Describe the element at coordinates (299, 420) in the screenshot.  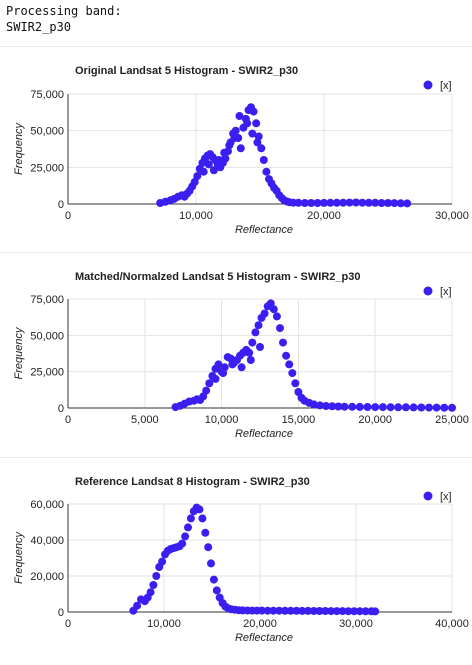
I see `x-tick-label: 15,000` at that location.